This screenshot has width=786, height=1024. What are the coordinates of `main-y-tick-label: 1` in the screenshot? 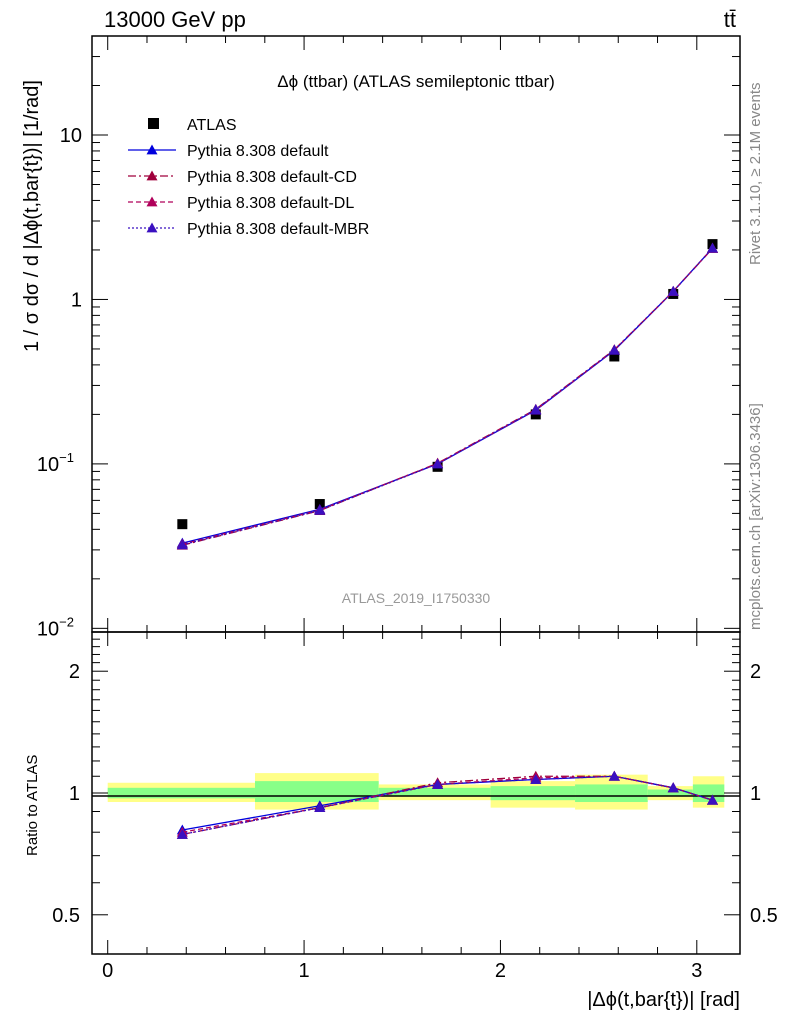 It's located at (76, 300).